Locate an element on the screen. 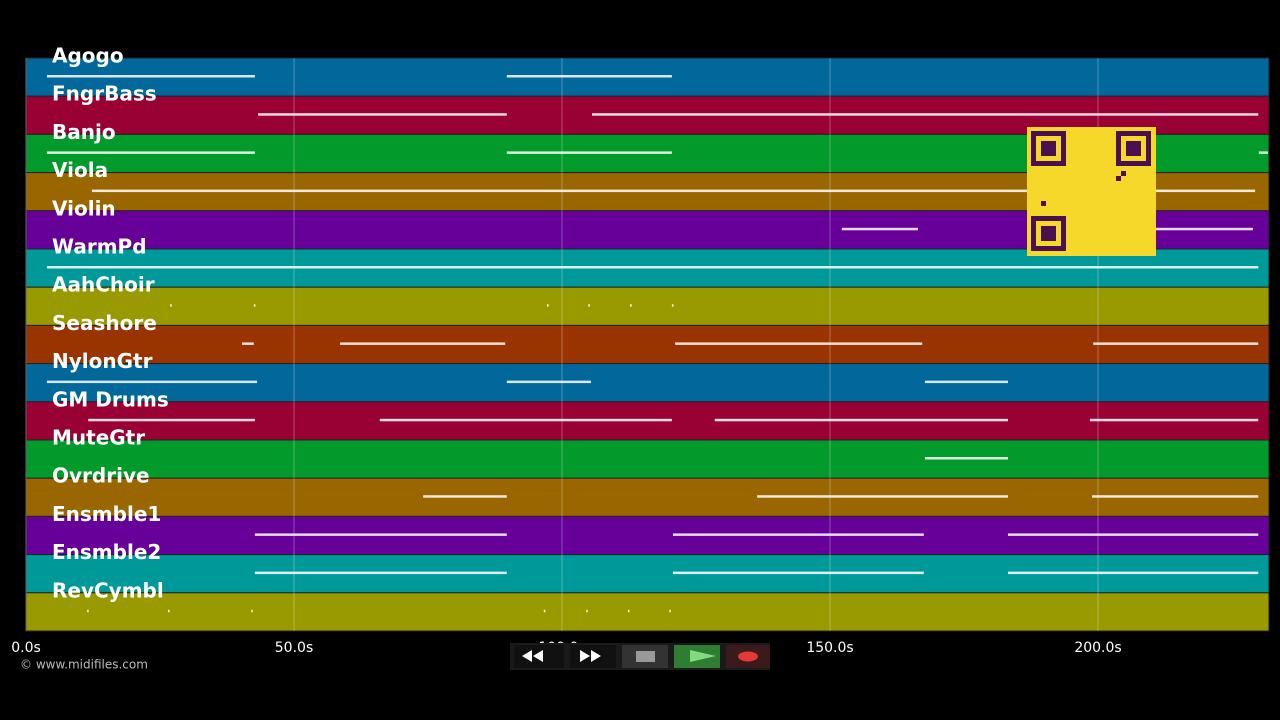 This screenshot has height=720, width=1280. x-tick-label: 200.0s is located at coordinates (1097, 648).